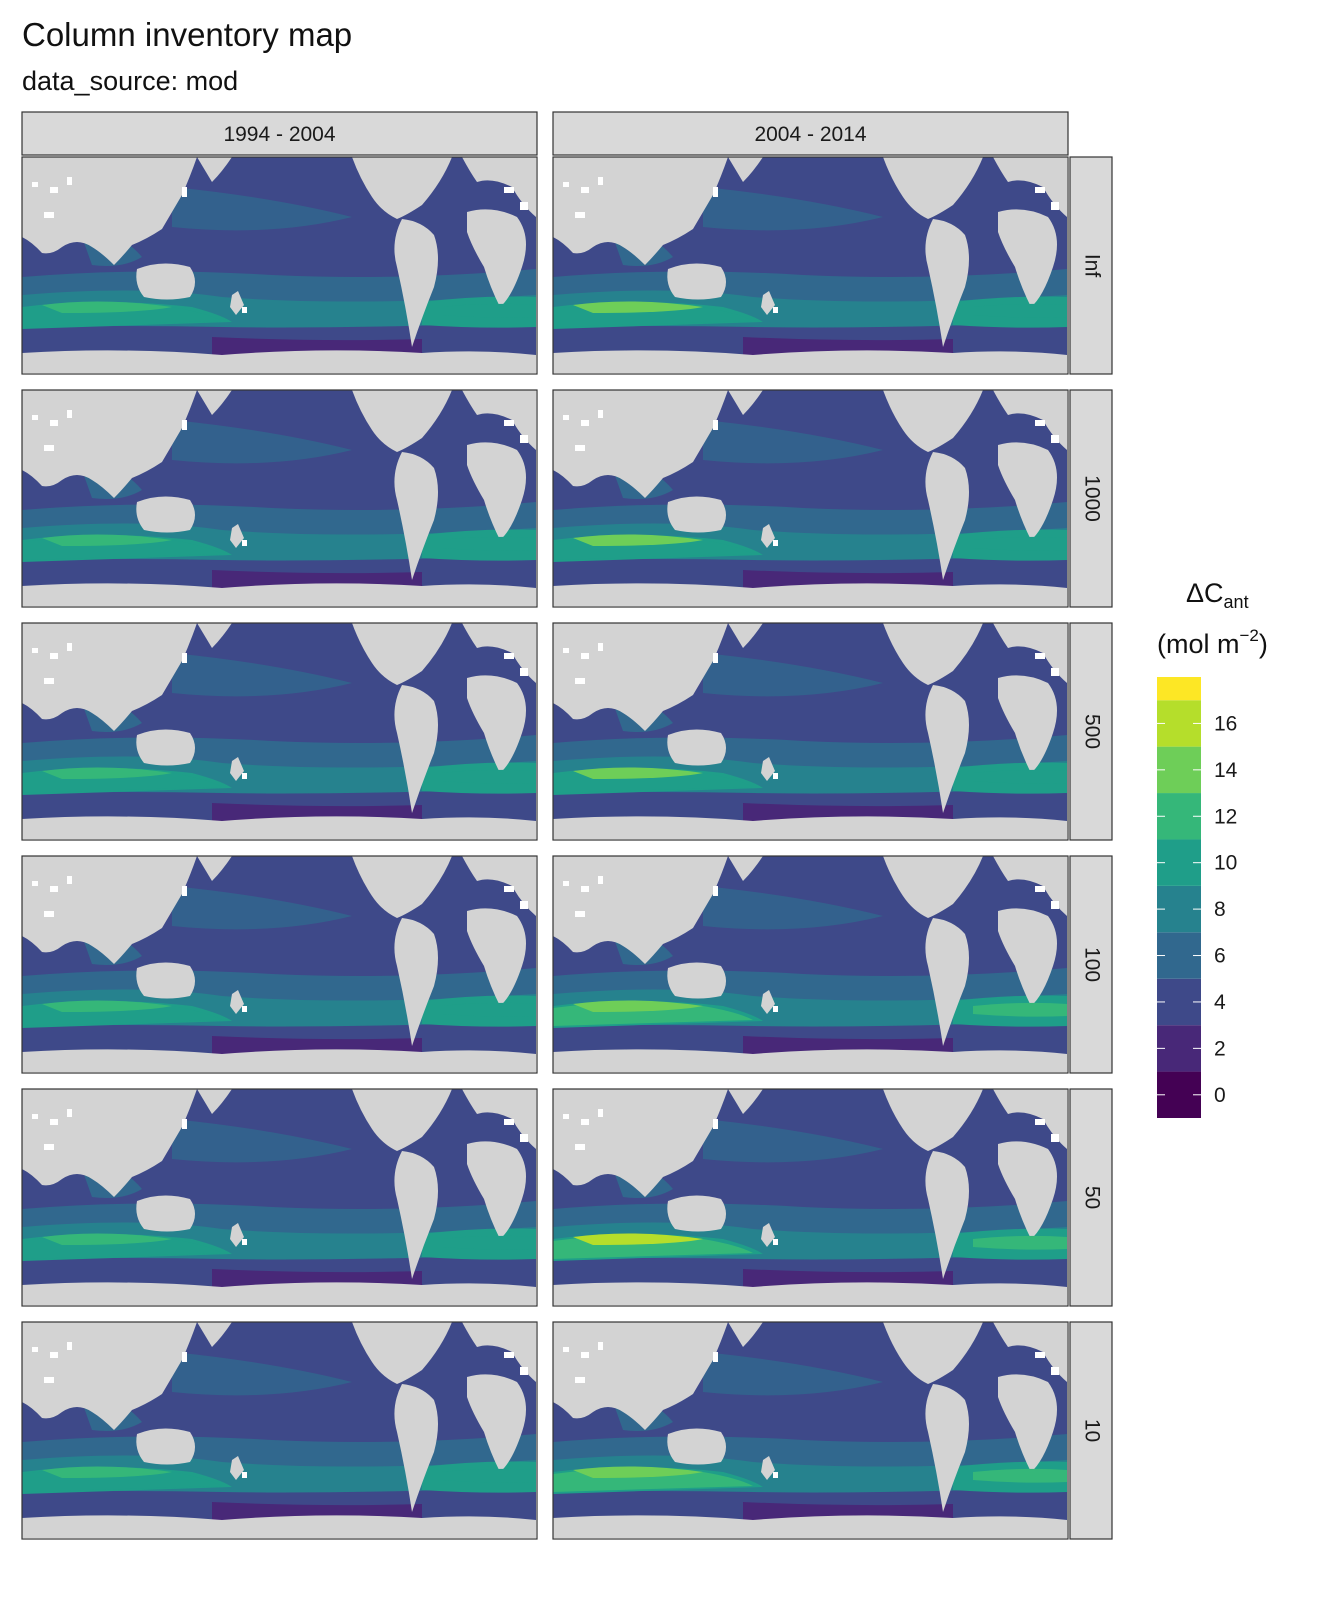 The width and height of the screenshot is (1344, 1612). What do you see at coordinates (1220, 1002) in the screenshot?
I see `legend-break-label: 4` at bounding box center [1220, 1002].